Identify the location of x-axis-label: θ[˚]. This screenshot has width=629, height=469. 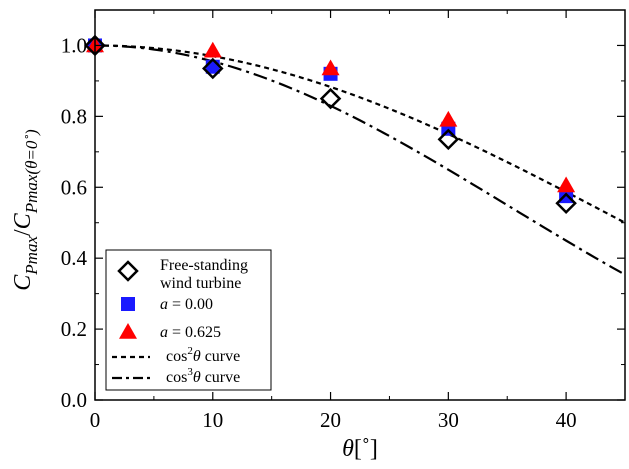
(360, 449).